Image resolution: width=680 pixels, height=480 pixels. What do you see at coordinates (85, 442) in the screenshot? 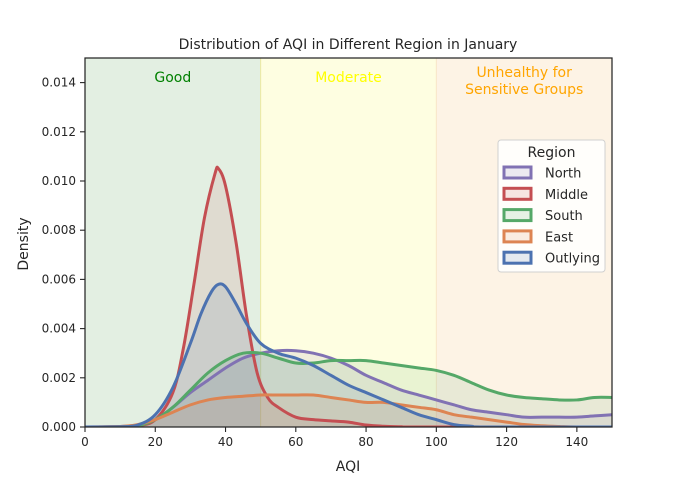
I see `x-tick-label: 0` at bounding box center [85, 442].